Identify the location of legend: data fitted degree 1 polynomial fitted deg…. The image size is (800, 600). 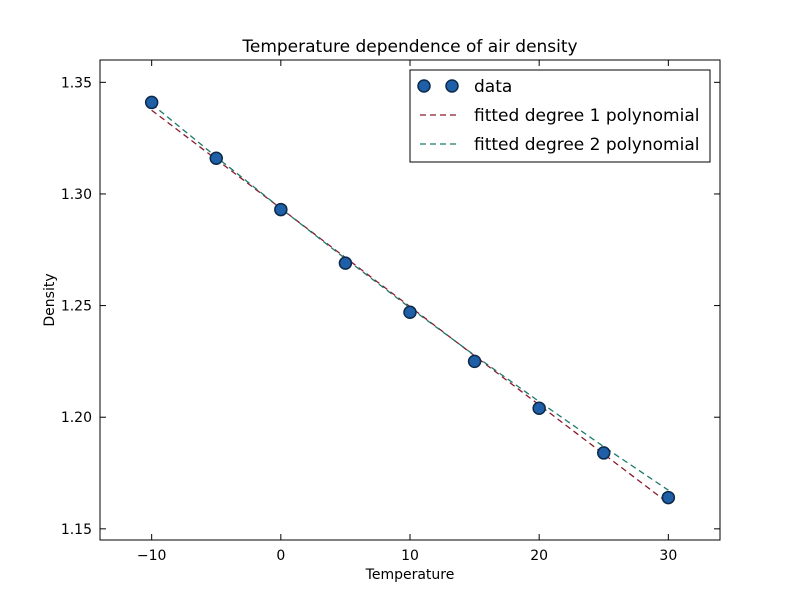
(560, 116).